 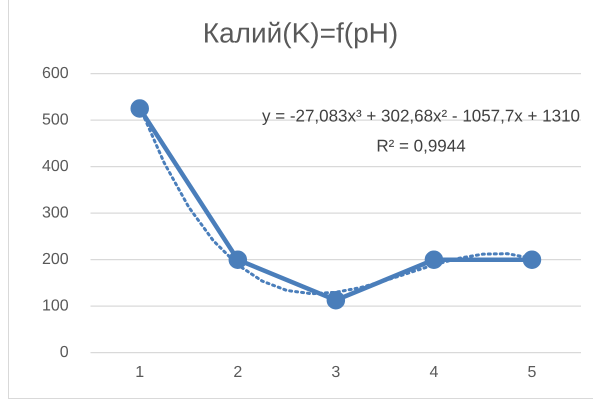 I want to click on y-tick-label: 600, so click(x=55, y=73).